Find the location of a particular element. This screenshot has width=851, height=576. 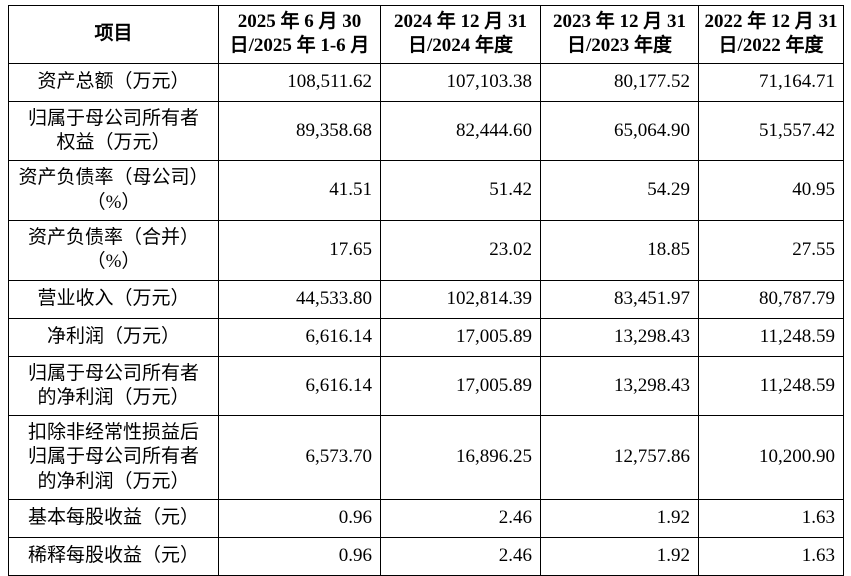

value-cell: 18.85 is located at coordinates (619, 250).